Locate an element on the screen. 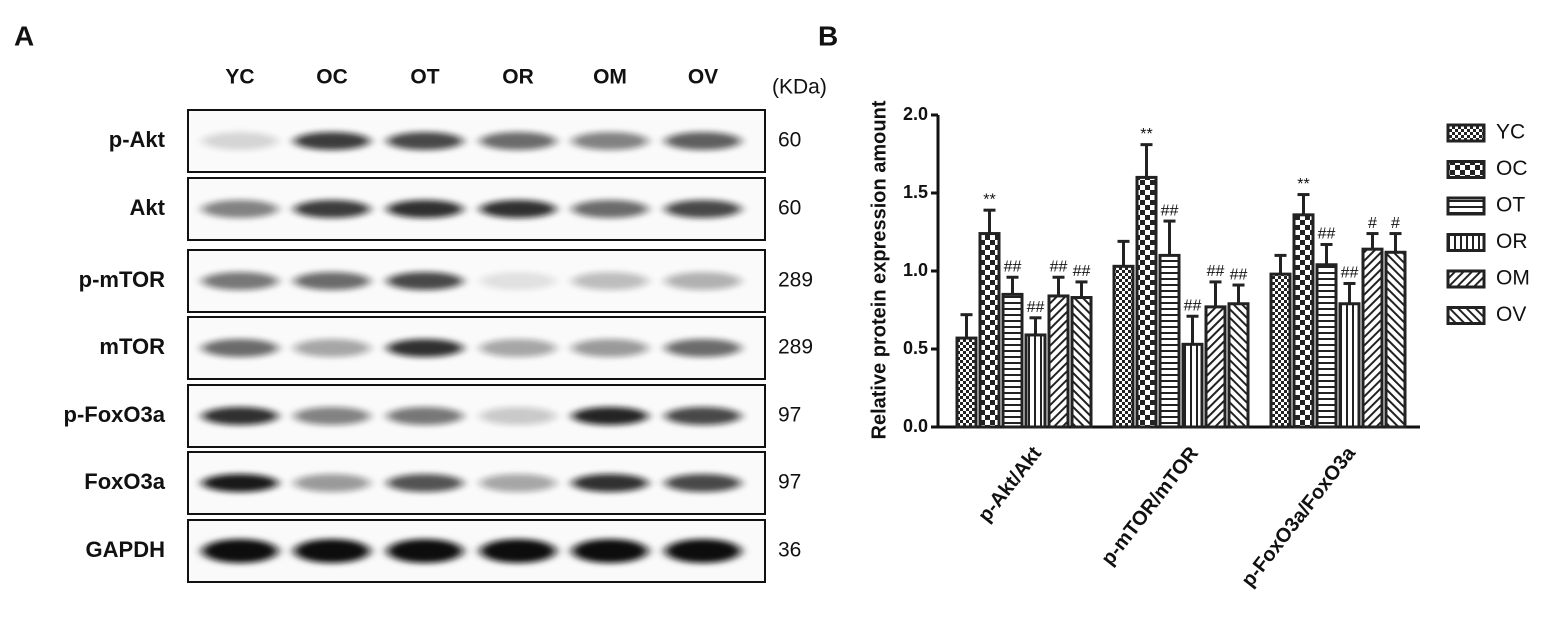  kda-label: 36 is located at coordinates (789, 550).